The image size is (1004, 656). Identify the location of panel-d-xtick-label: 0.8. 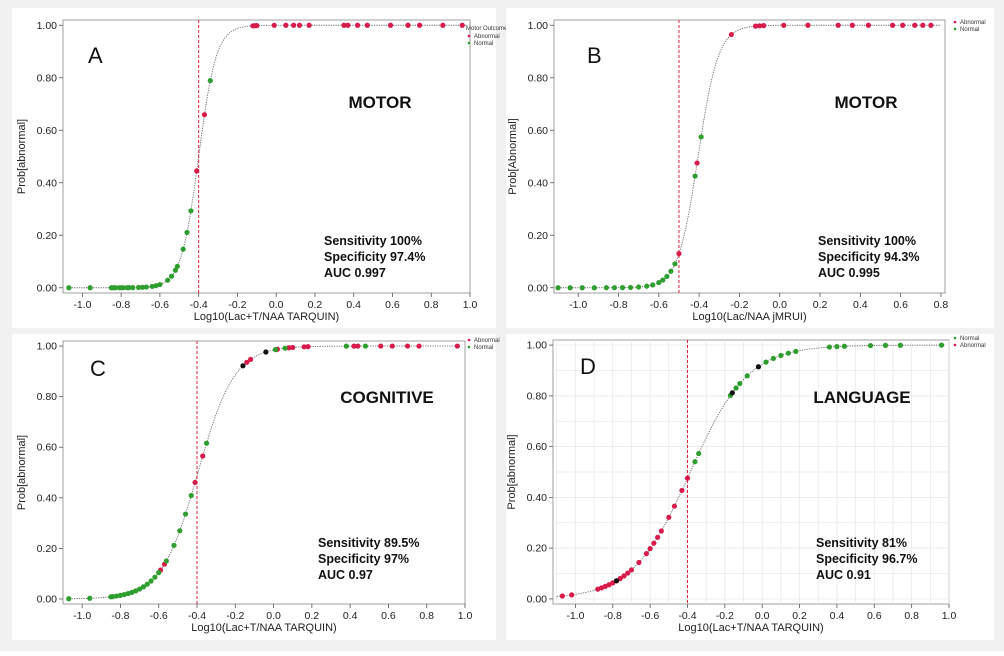
(911, 616).